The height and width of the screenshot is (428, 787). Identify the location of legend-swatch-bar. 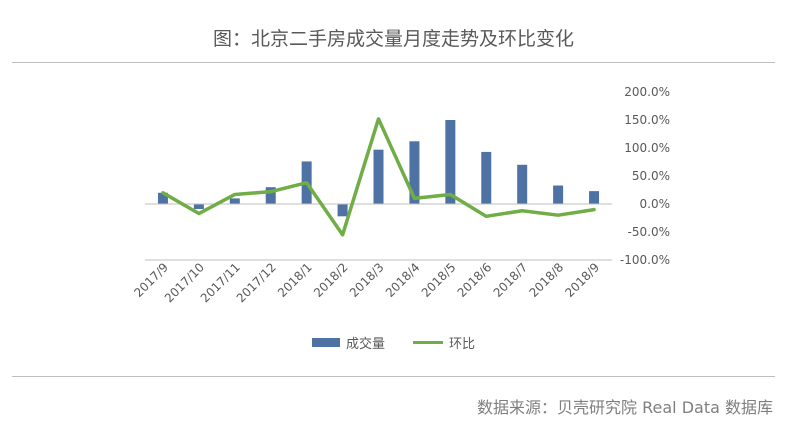
(325, 342).